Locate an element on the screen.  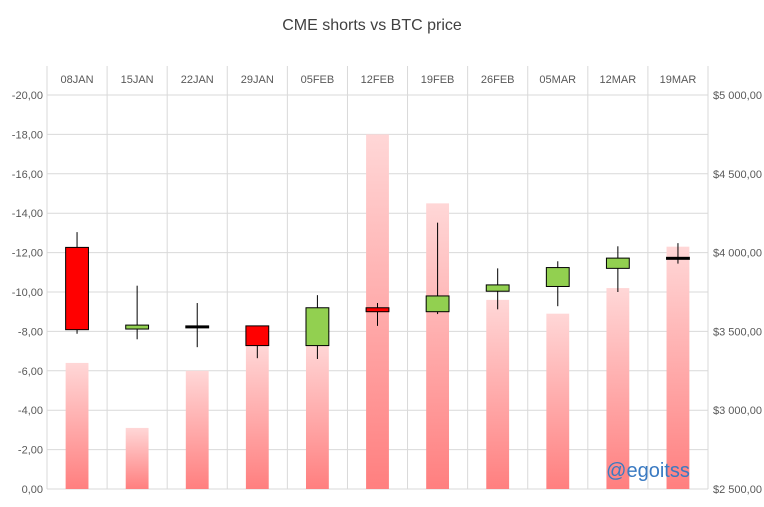
x-tick-label: 12FEB is located at coordinates (378, 80).